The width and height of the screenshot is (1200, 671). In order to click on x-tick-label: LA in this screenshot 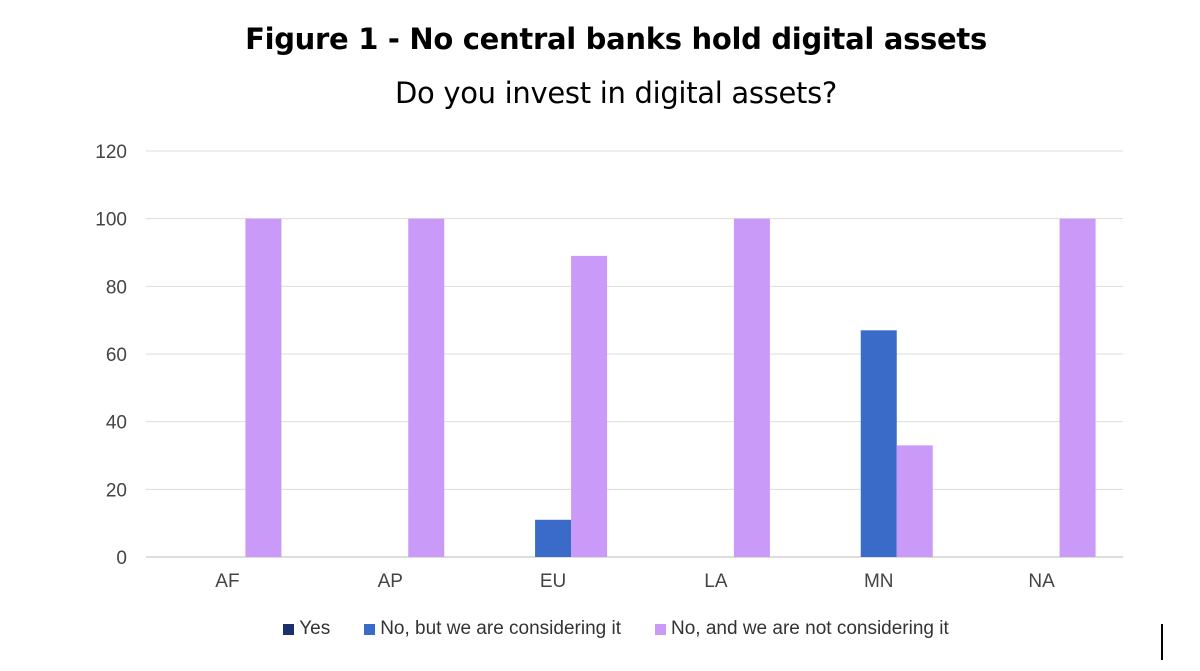, I will do `click(716, 581)`.